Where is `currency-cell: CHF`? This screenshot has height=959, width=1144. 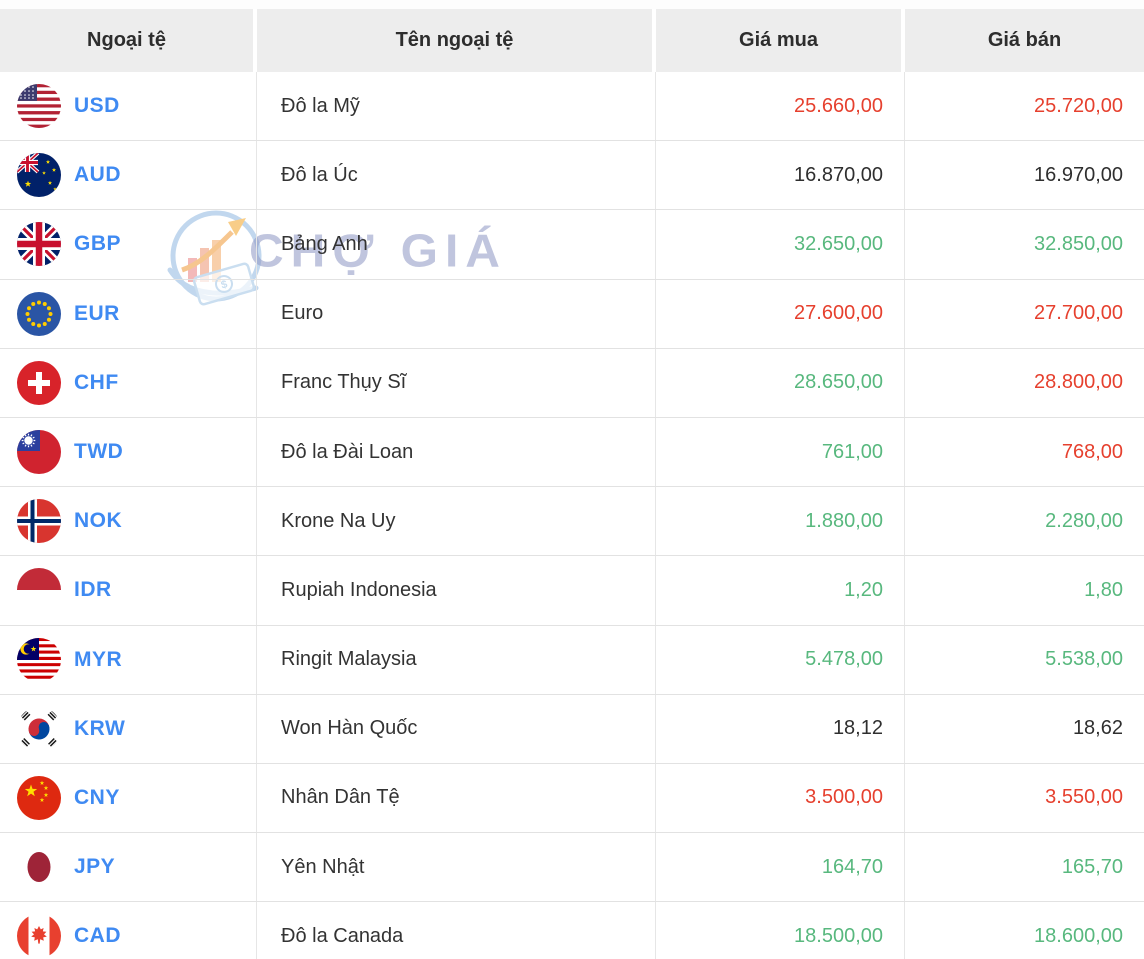 currency-cell: CHF is located at coordinates (128, 382).